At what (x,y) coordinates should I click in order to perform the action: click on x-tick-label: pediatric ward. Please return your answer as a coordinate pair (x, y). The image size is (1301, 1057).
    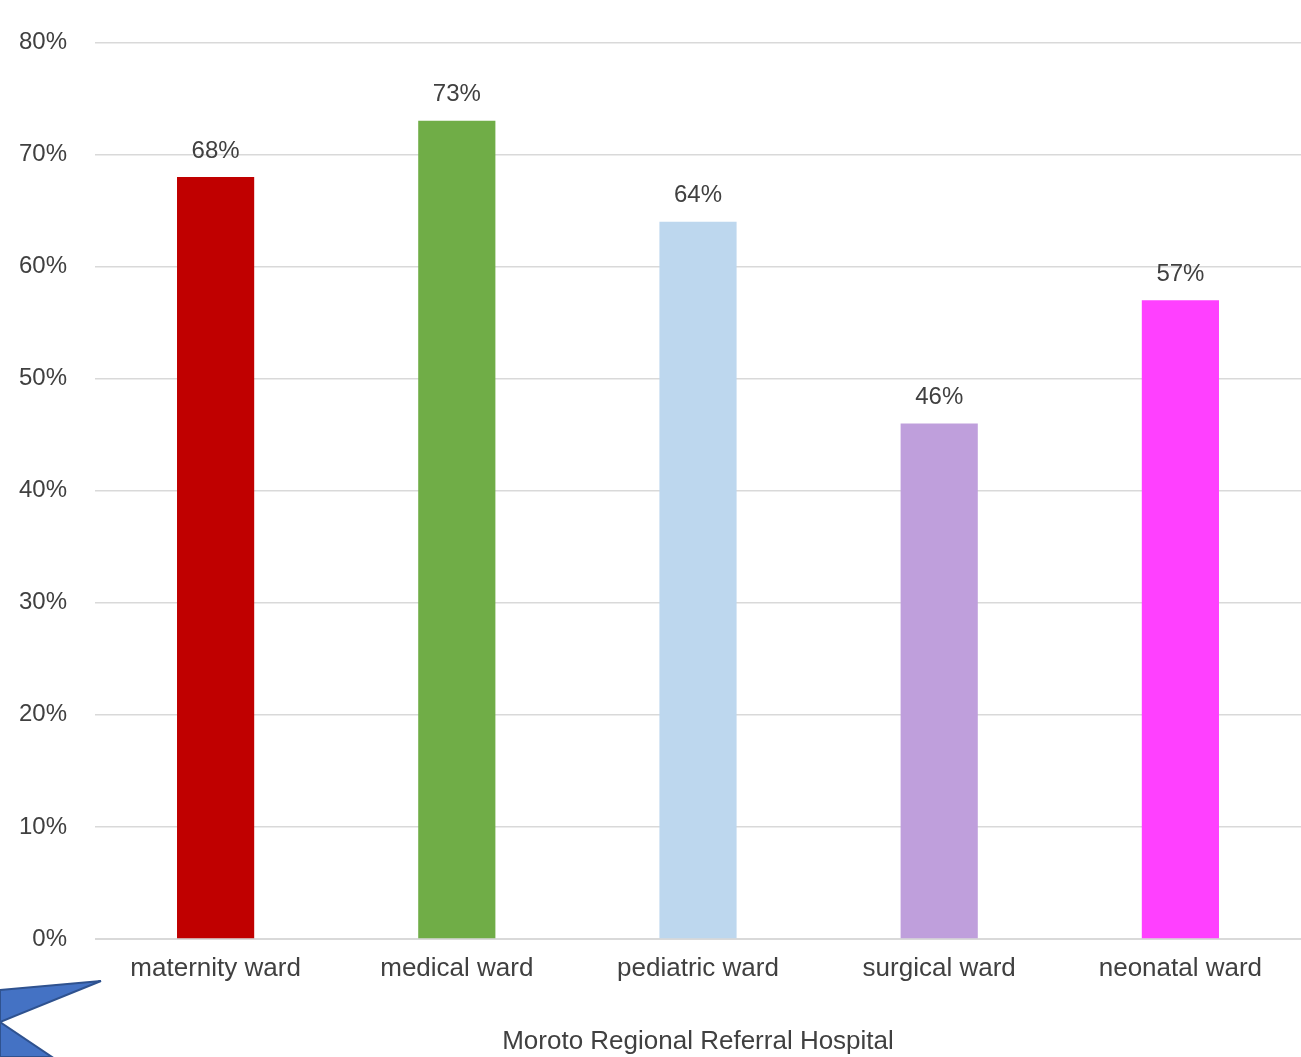
    Looking at the image, I should click on (698, 966).